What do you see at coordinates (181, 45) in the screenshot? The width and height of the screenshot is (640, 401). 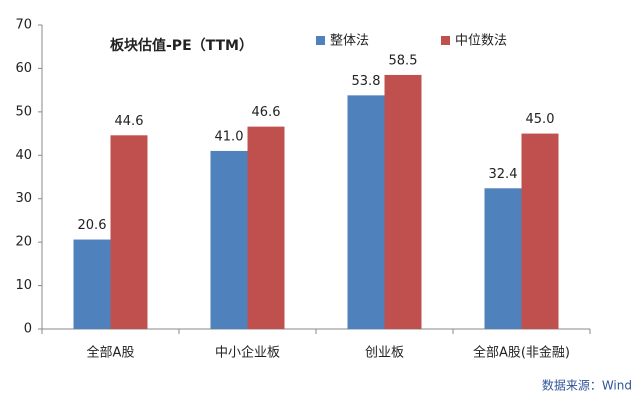 I see `chart-title: 板块估值-PE（TTM）` at bounding box center [181, 45].